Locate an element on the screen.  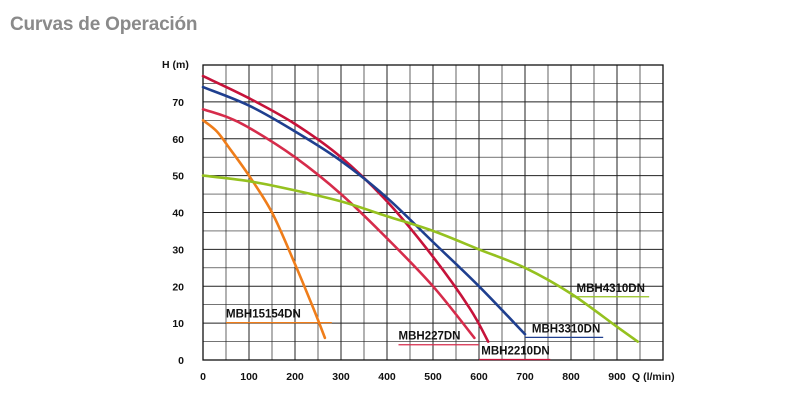
y-tick-label: 60 is located at coordinates (178, 140).